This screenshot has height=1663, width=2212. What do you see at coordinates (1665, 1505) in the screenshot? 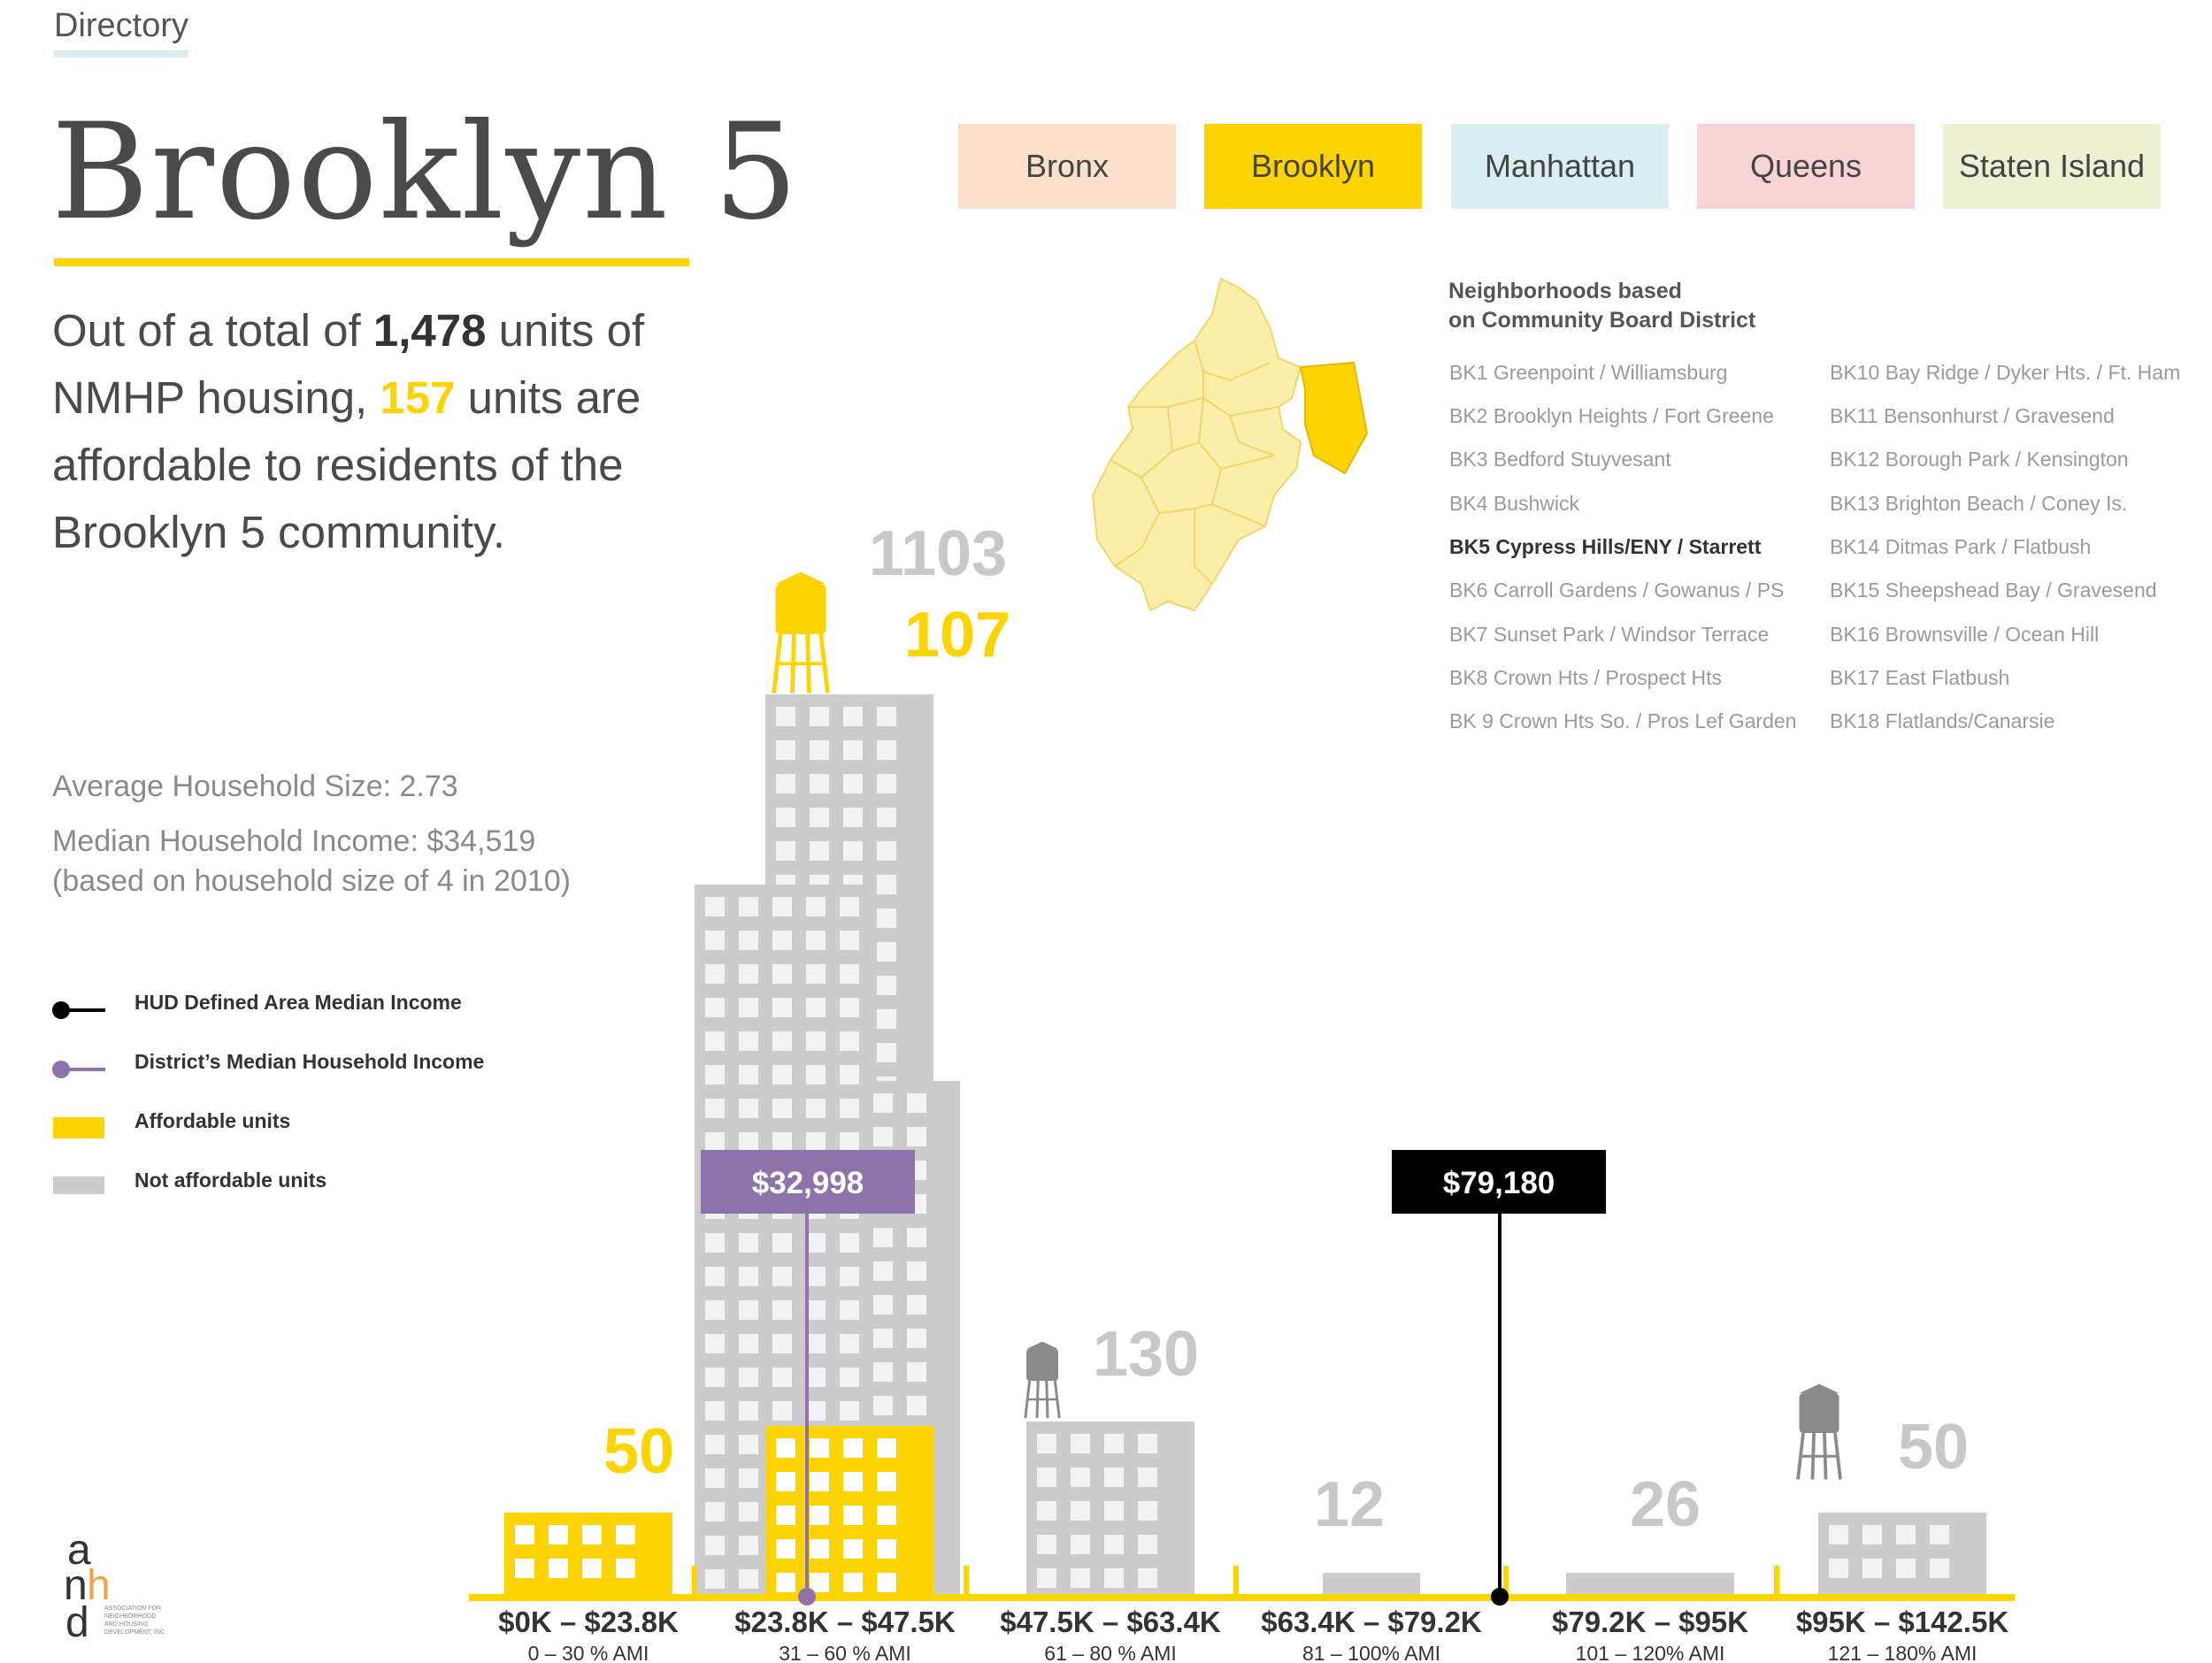
I see `data-label: 26` at bounding box center [1665, 1505].